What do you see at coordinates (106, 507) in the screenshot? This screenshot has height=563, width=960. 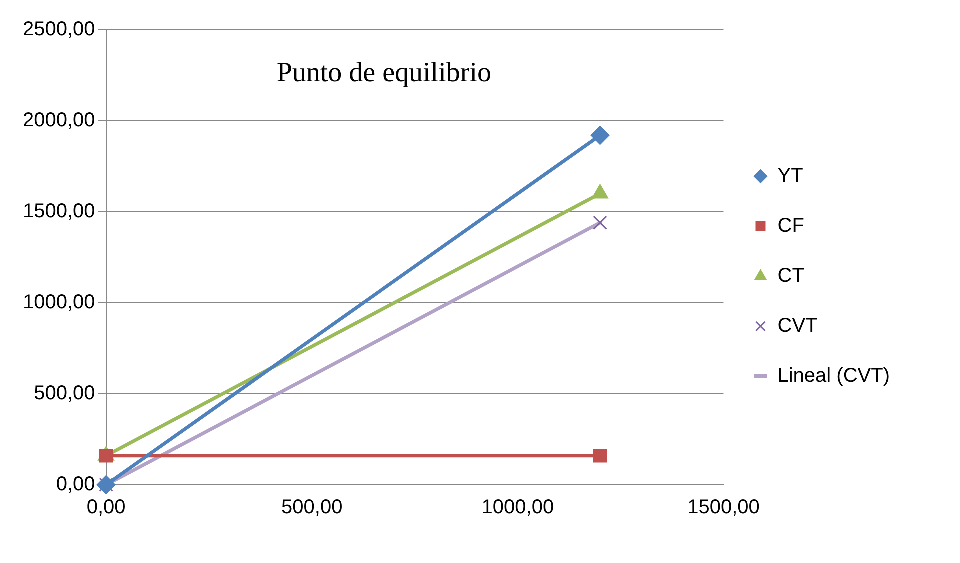 I see `x-tick-label: 0,00` at bounding box center [106, 507].